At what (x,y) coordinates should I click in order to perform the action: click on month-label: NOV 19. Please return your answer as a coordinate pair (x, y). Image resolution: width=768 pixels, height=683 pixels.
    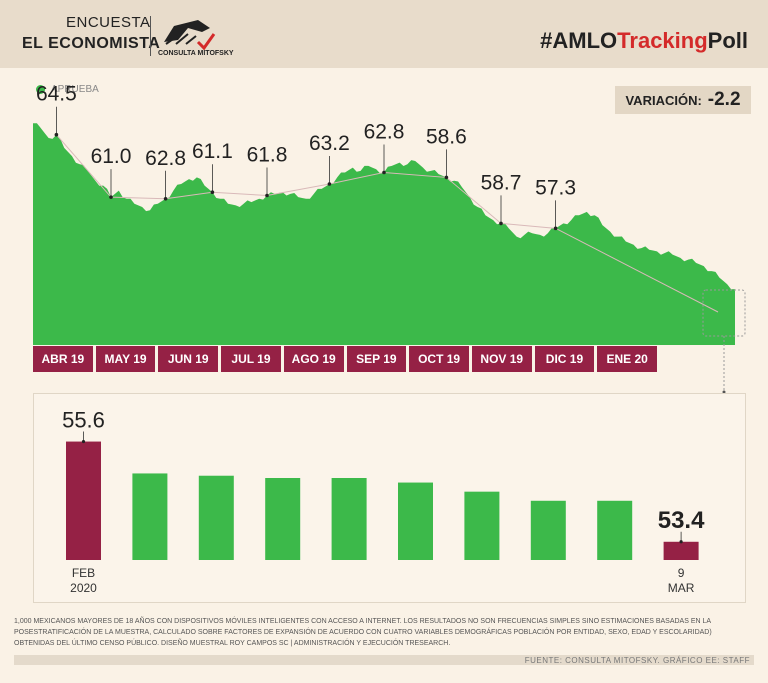
    Looking at the image, I should click on (501, 359).